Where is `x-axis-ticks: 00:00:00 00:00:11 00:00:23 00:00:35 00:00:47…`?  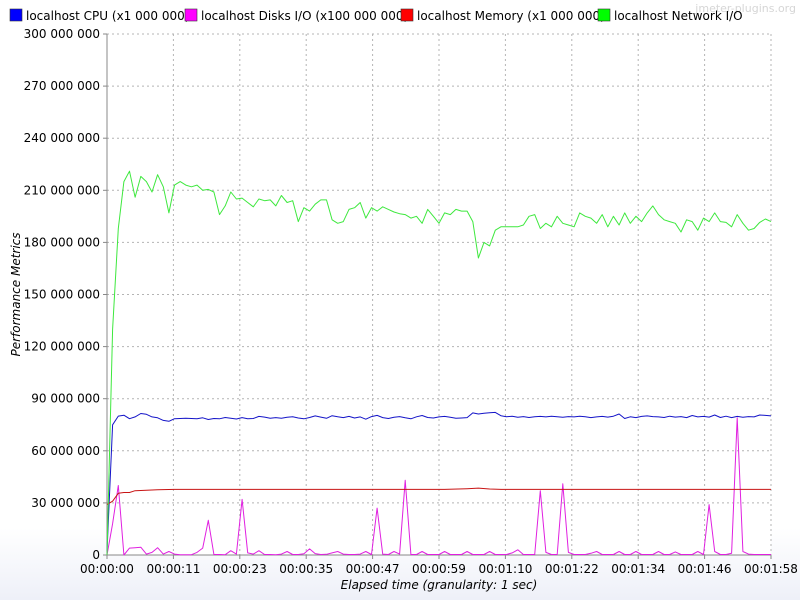
x-axis-ticks: 00:00:00 00:00:11 00:00:23 00:00:35 00:00:47… is located at coordinates (439, 565).